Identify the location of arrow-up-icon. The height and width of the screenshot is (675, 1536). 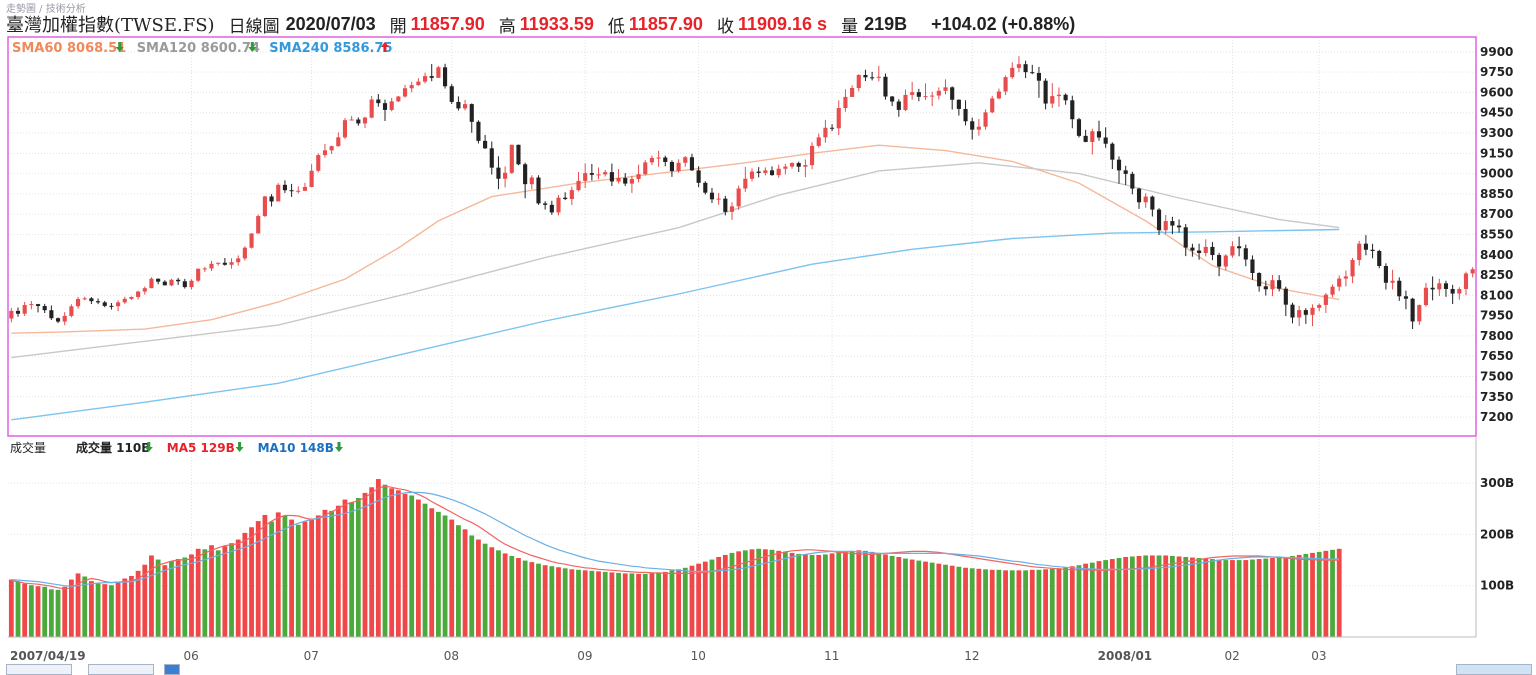
(384, 47).